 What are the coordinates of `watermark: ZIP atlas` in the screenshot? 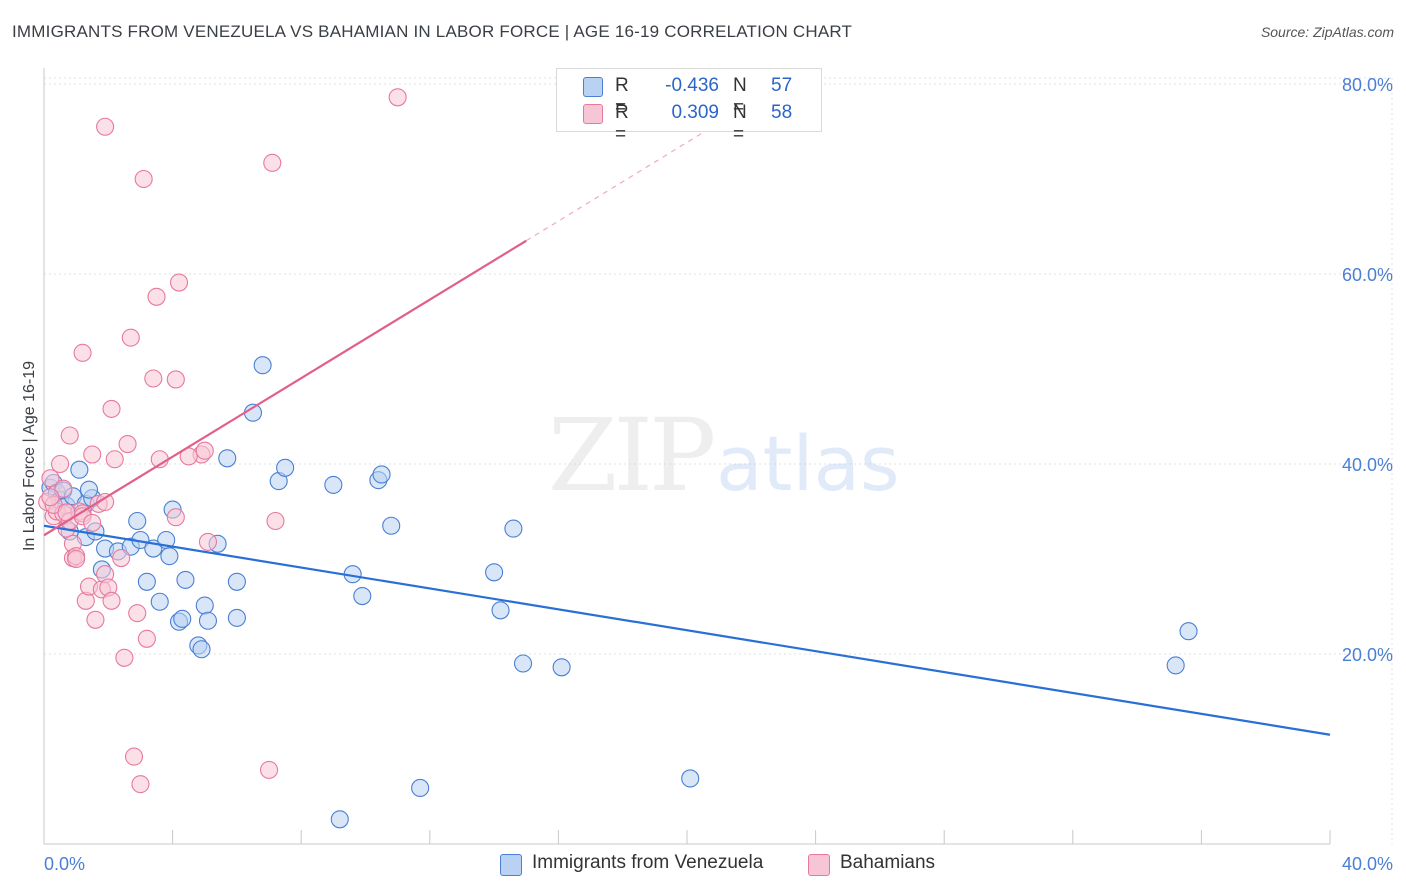 It's located at (724, 455).